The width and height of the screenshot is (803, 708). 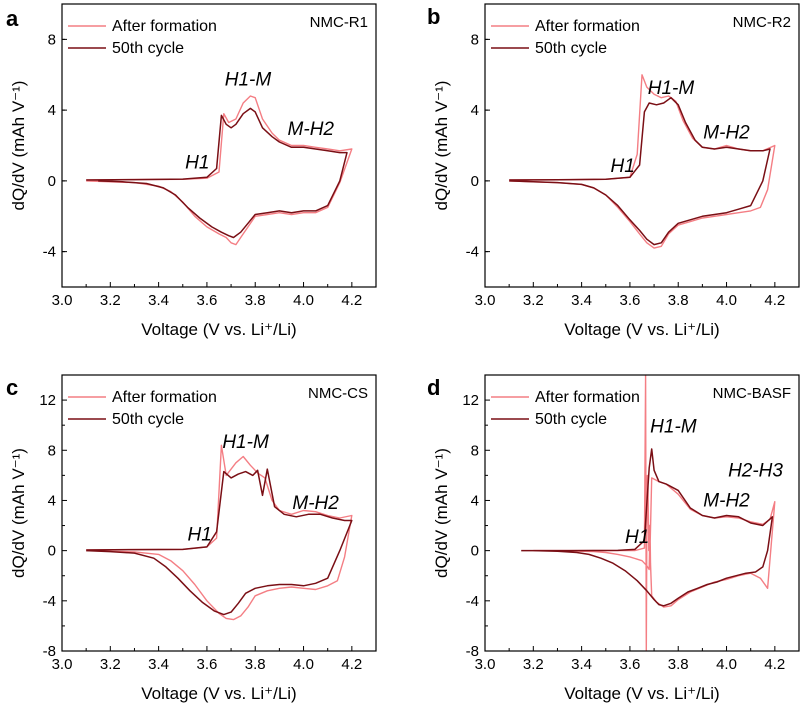 What do you see at coordinates (752, 393) in the screenshot?
I see `sample-label: NMC-BASF` at bounding box center [752, 393].